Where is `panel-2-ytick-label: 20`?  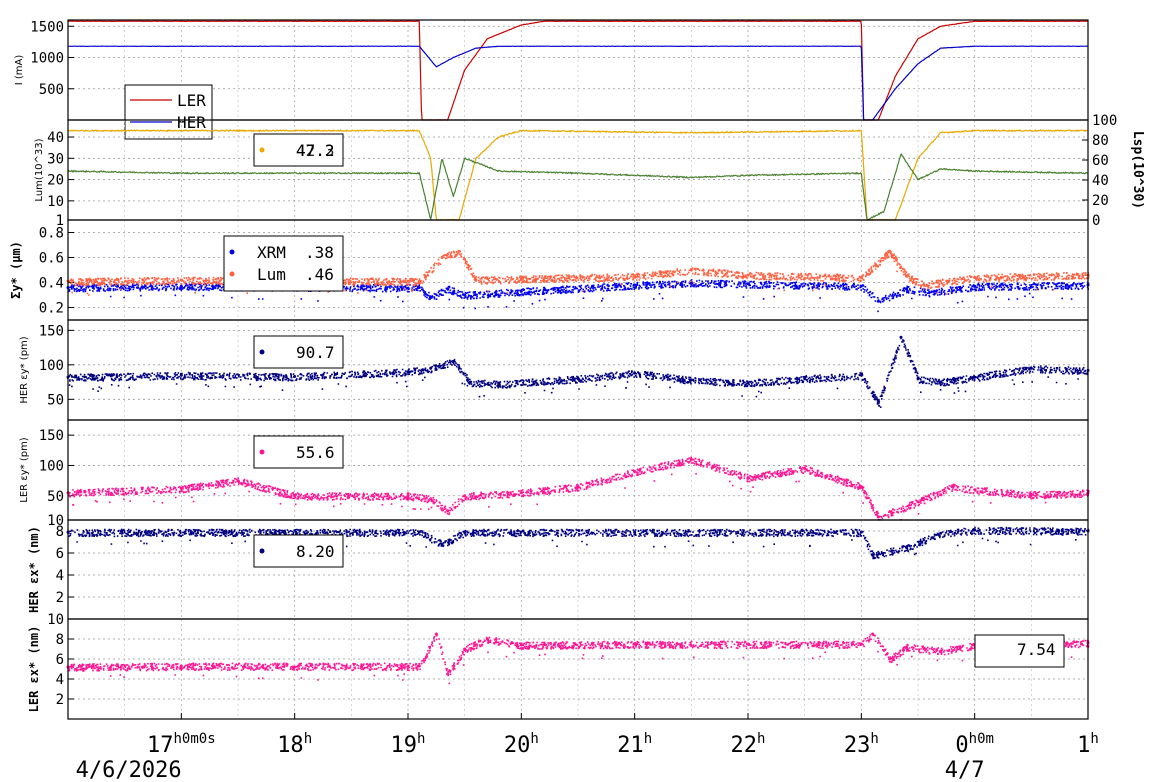 panel-2-ytick-label: 20 is located at coordinates (55, 181).